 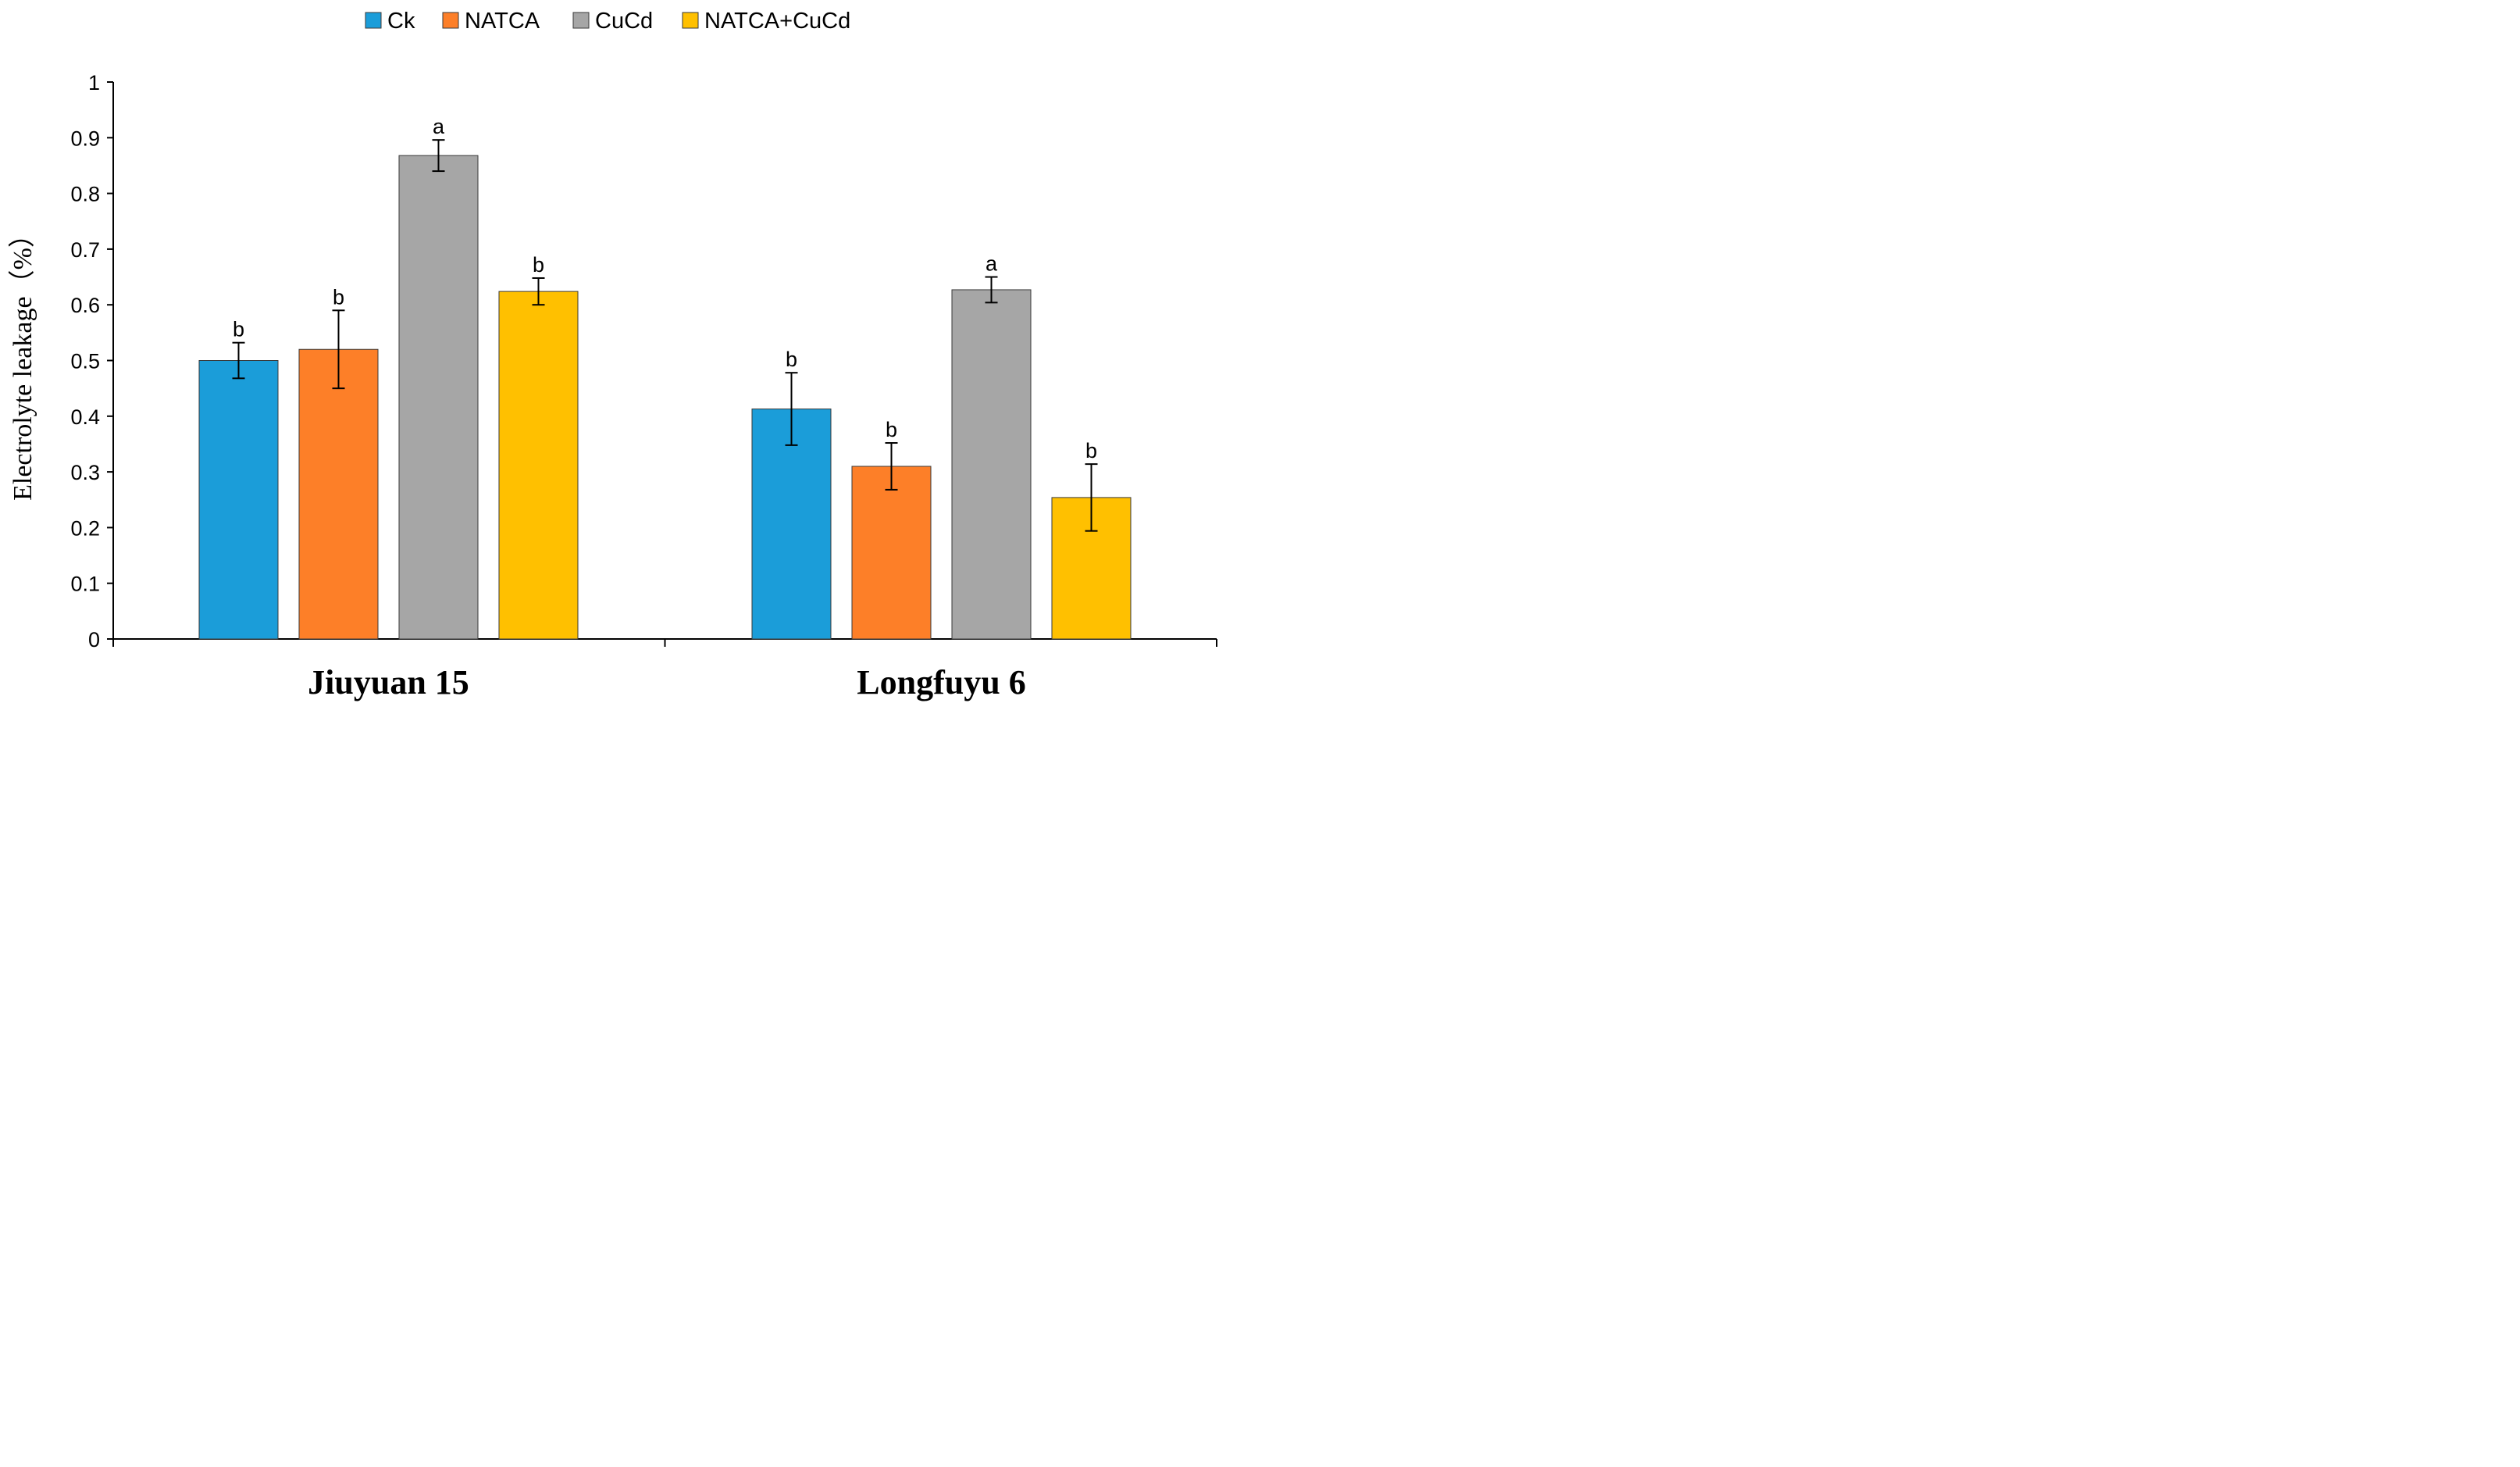 What do you see at coordinates (777, 21) in the screenshot?
I see `legend-label: NATCA+CuCd` at bounding box center [777, 21].